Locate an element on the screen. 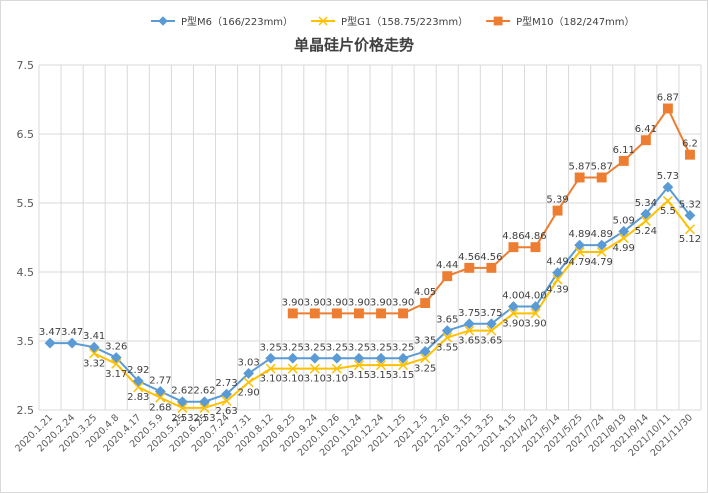  data-label: 3.47 is located at coordinates (50, 332).